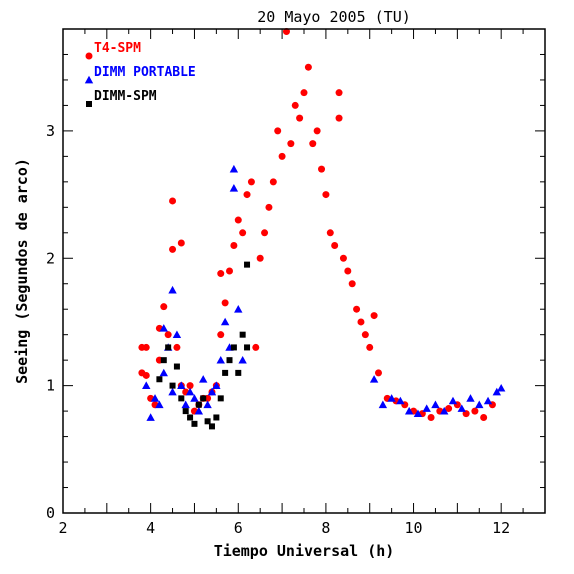 This screenshot has width=574, height=574. Describe the element at coordinates (334, 17) in the screenshot. I see `chart-title: 20 Mayo 2005 (TU)` at that location.